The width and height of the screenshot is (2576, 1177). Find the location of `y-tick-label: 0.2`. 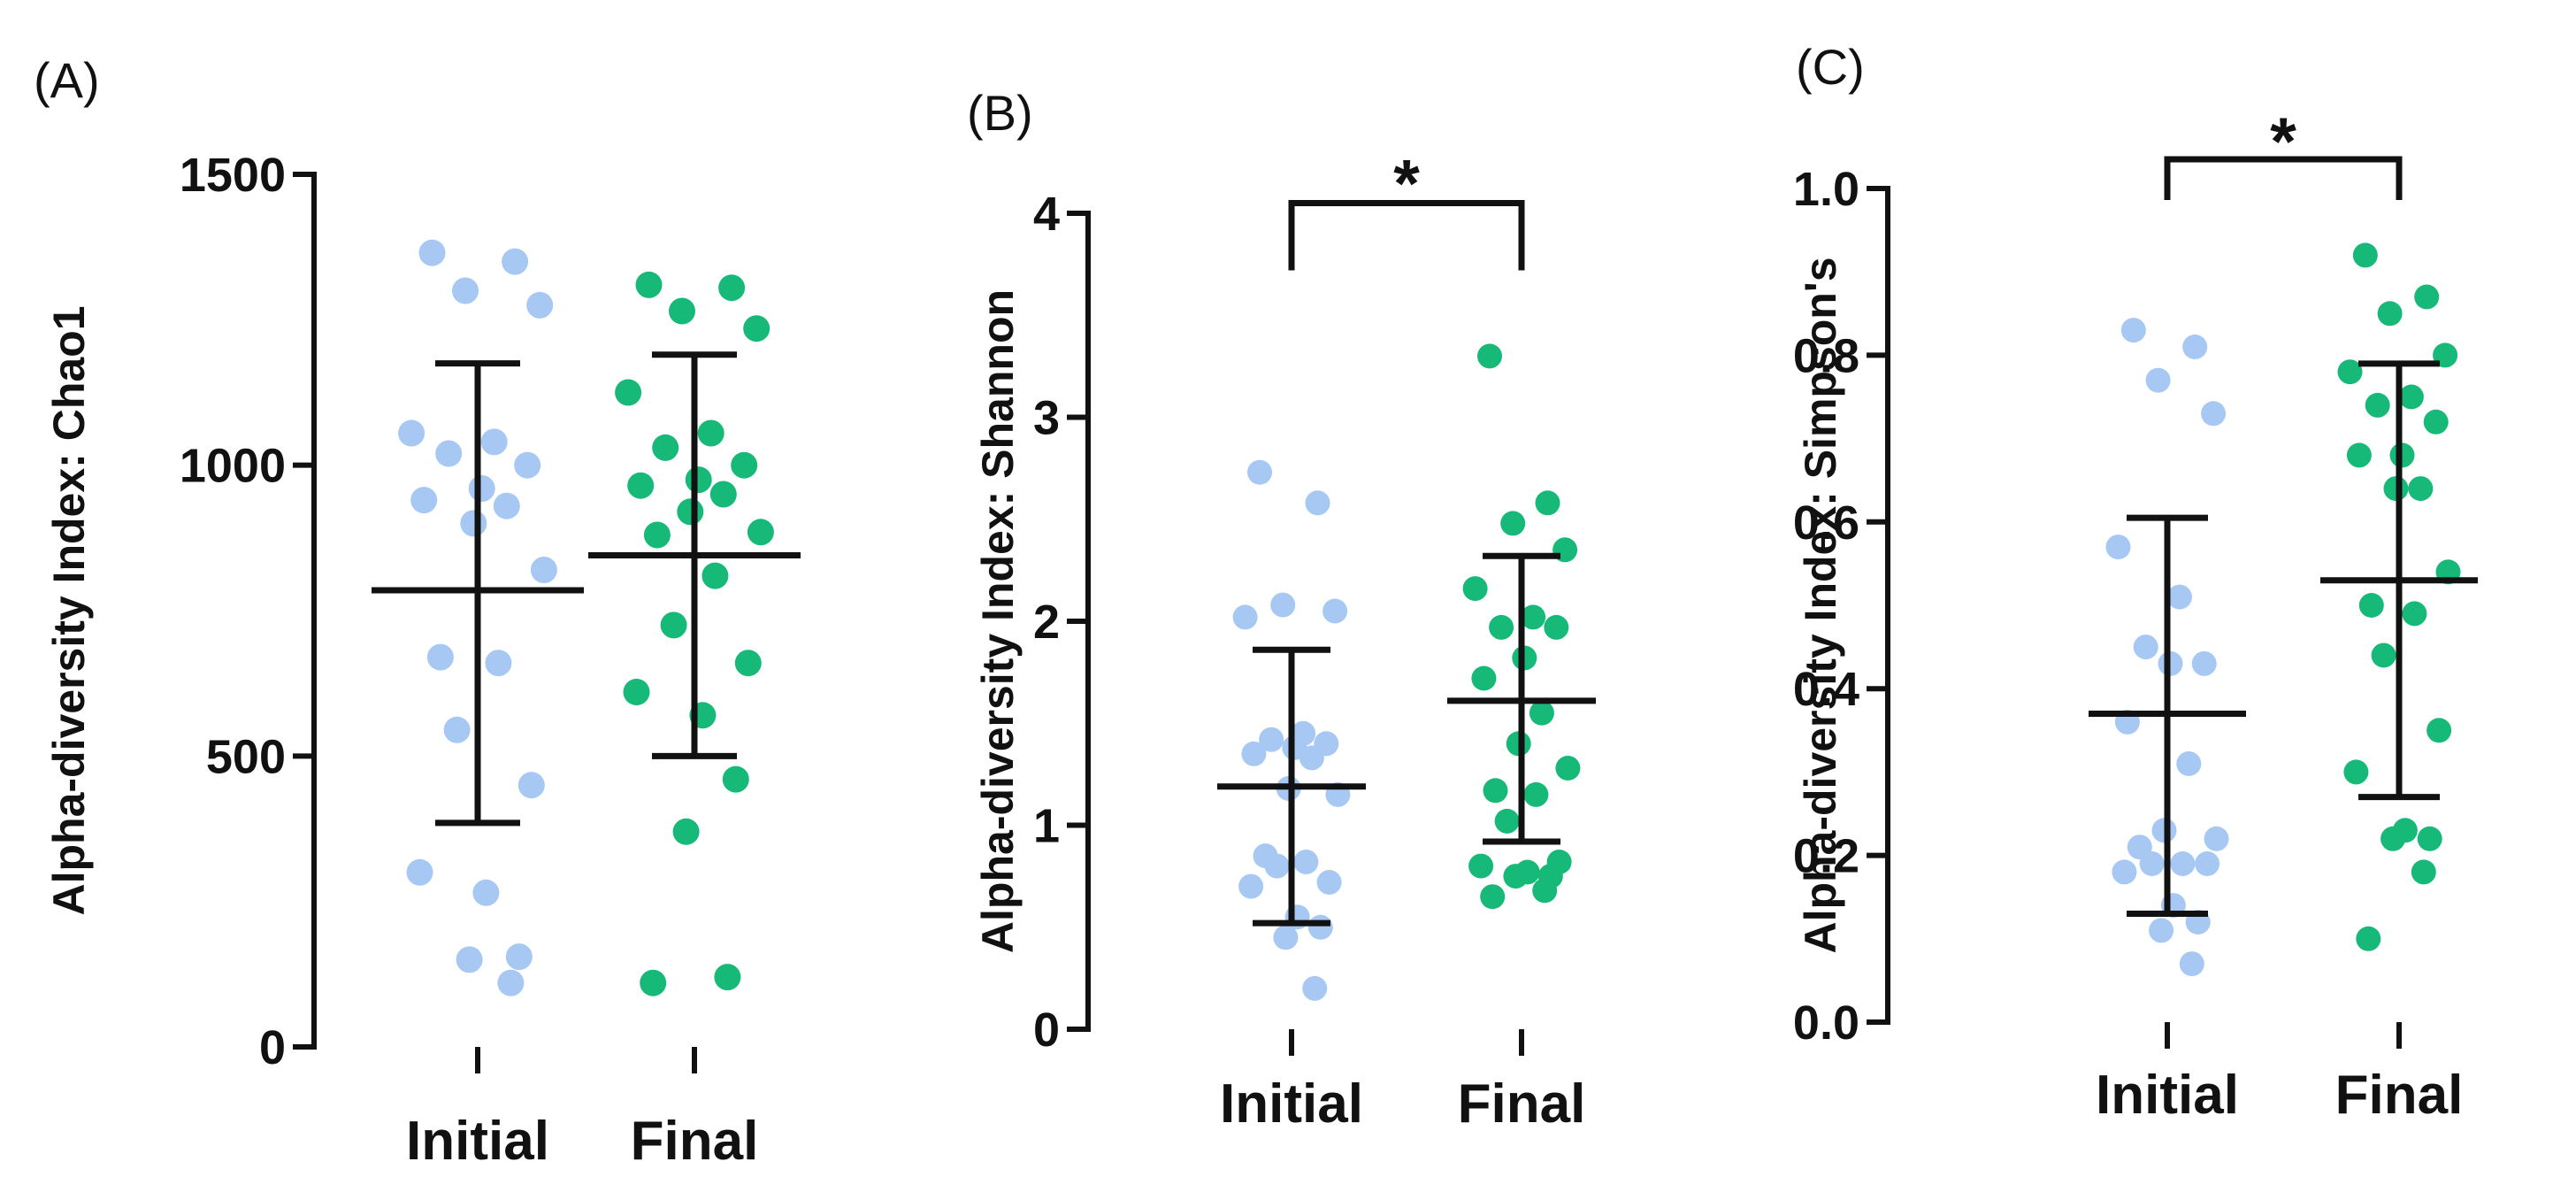

y-tick-label: 0.2 is located at coordinates (1826, 856).